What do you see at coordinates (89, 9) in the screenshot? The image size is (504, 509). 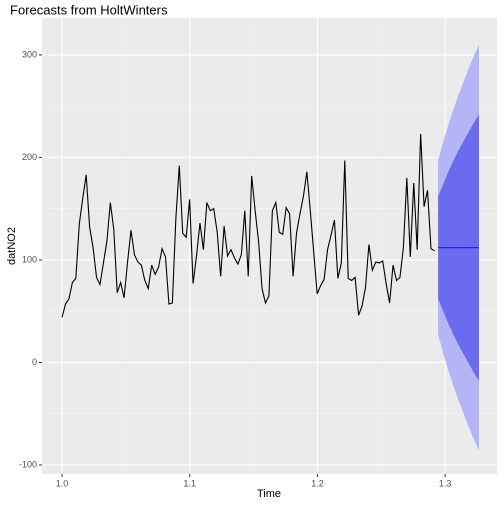 I see `chart-title: Forecasts from HoltWinters` at bounding box center [89, 9].